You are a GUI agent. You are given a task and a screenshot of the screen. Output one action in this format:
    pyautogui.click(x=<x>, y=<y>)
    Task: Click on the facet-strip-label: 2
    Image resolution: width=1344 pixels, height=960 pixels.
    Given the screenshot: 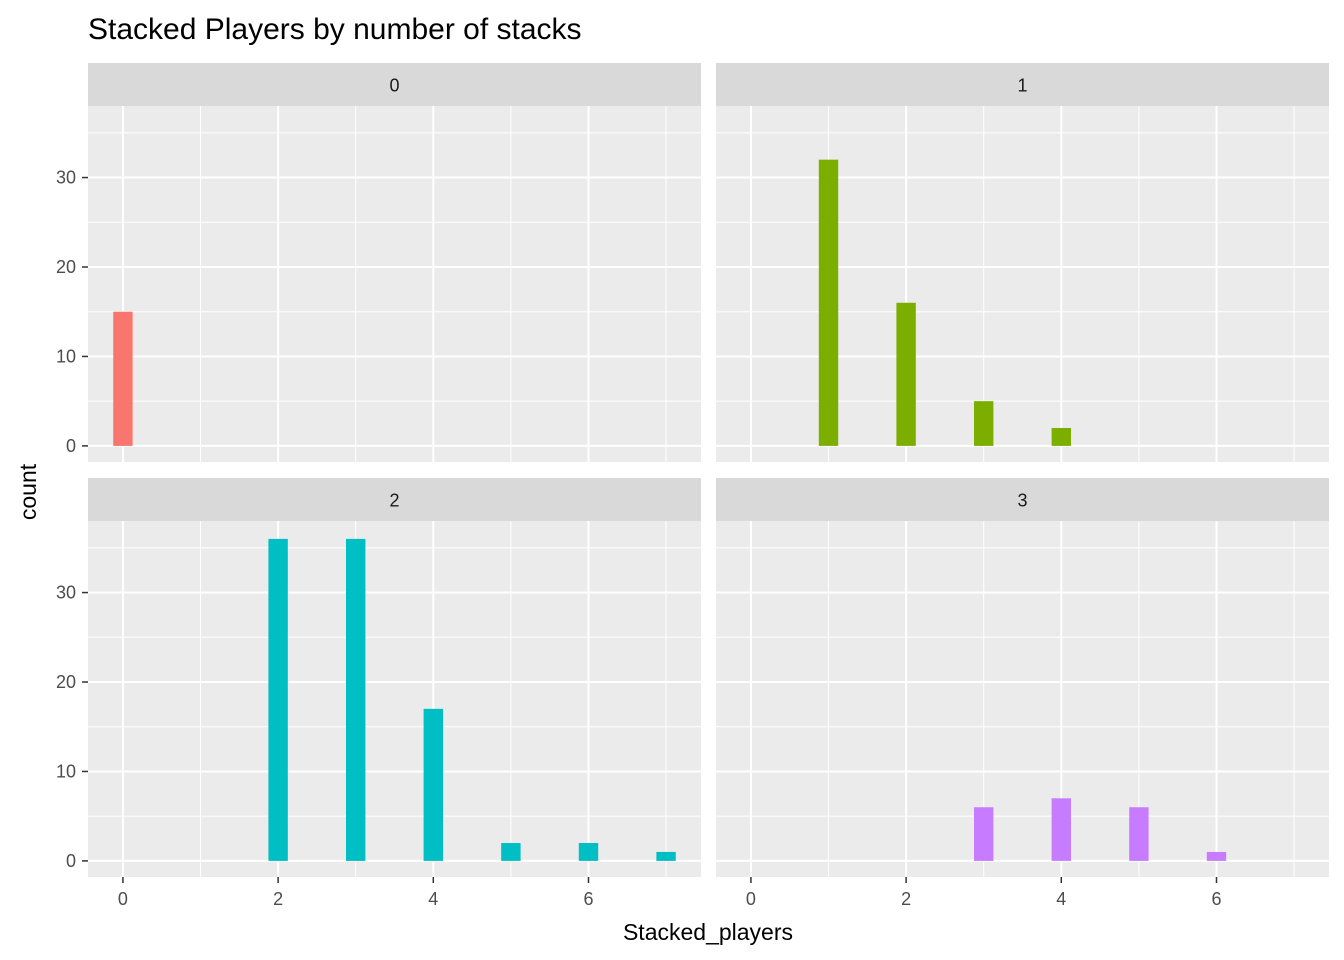 What is the action you would take?
    pyautogui.click(x=394, y=501)
    